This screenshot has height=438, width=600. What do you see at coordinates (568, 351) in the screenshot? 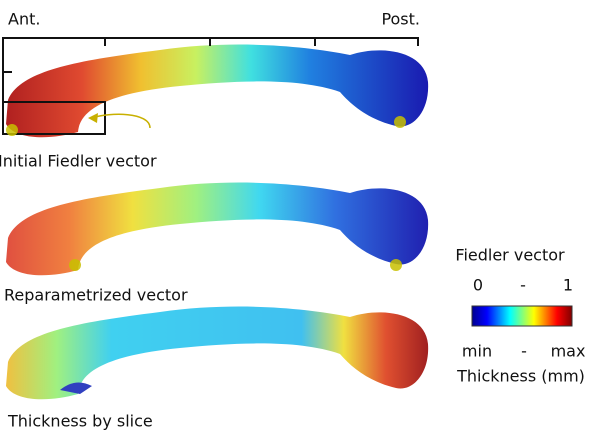
I see `colorbar-label: max` at bounding box center [568, 351].